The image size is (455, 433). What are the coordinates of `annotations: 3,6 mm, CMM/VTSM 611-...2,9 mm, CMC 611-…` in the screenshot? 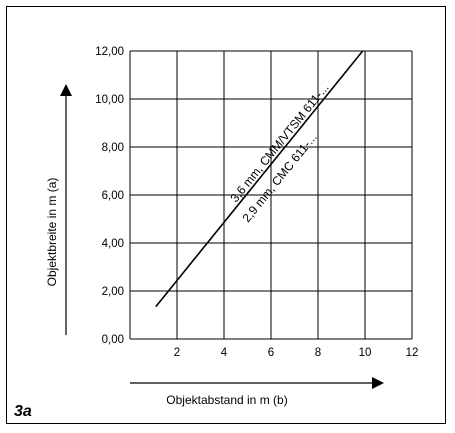 It's located at (279, 153).